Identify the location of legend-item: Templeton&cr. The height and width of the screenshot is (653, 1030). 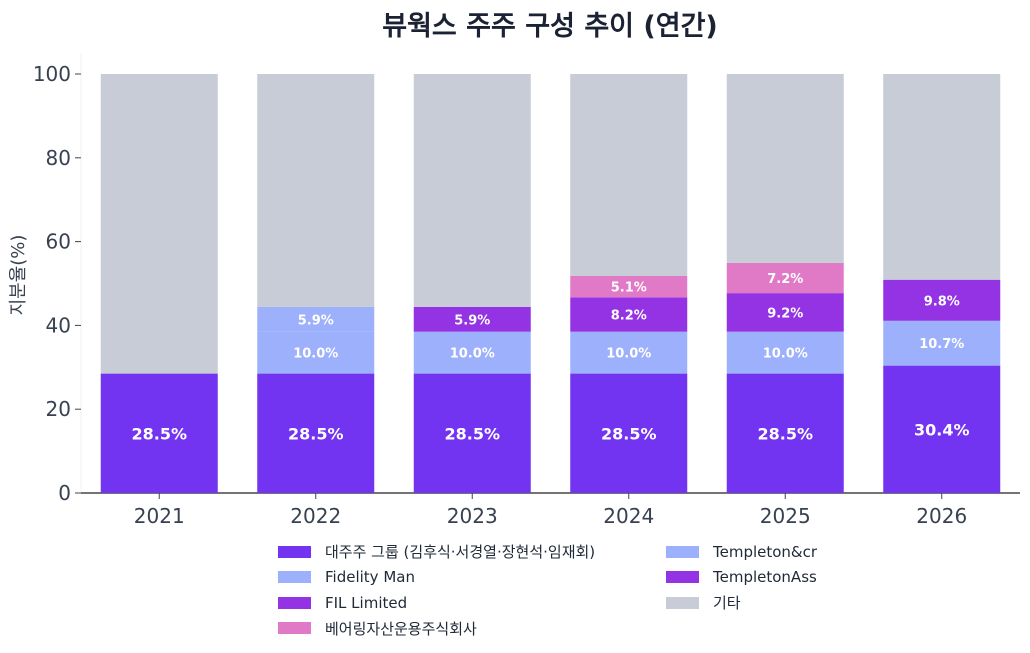
(741, 552).